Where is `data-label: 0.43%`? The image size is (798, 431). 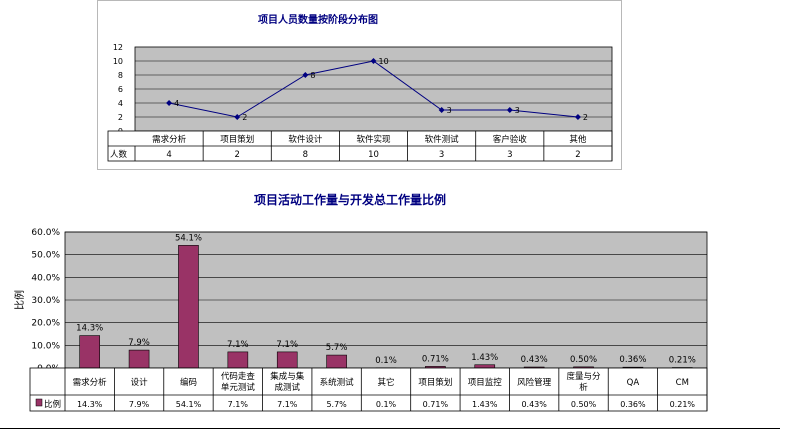 data-label: 0.43% is located at coordinates (534, 360).